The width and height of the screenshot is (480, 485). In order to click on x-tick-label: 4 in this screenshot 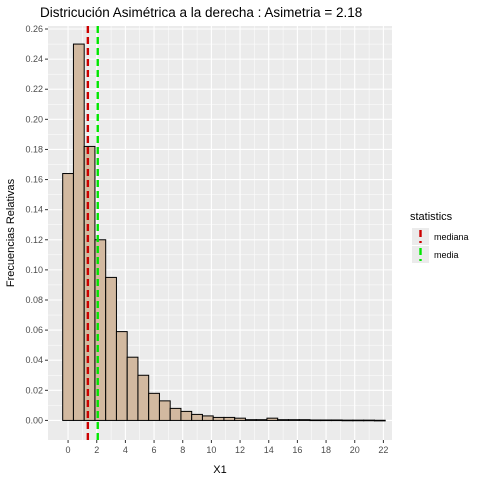, I will do `click(125, 450)`.